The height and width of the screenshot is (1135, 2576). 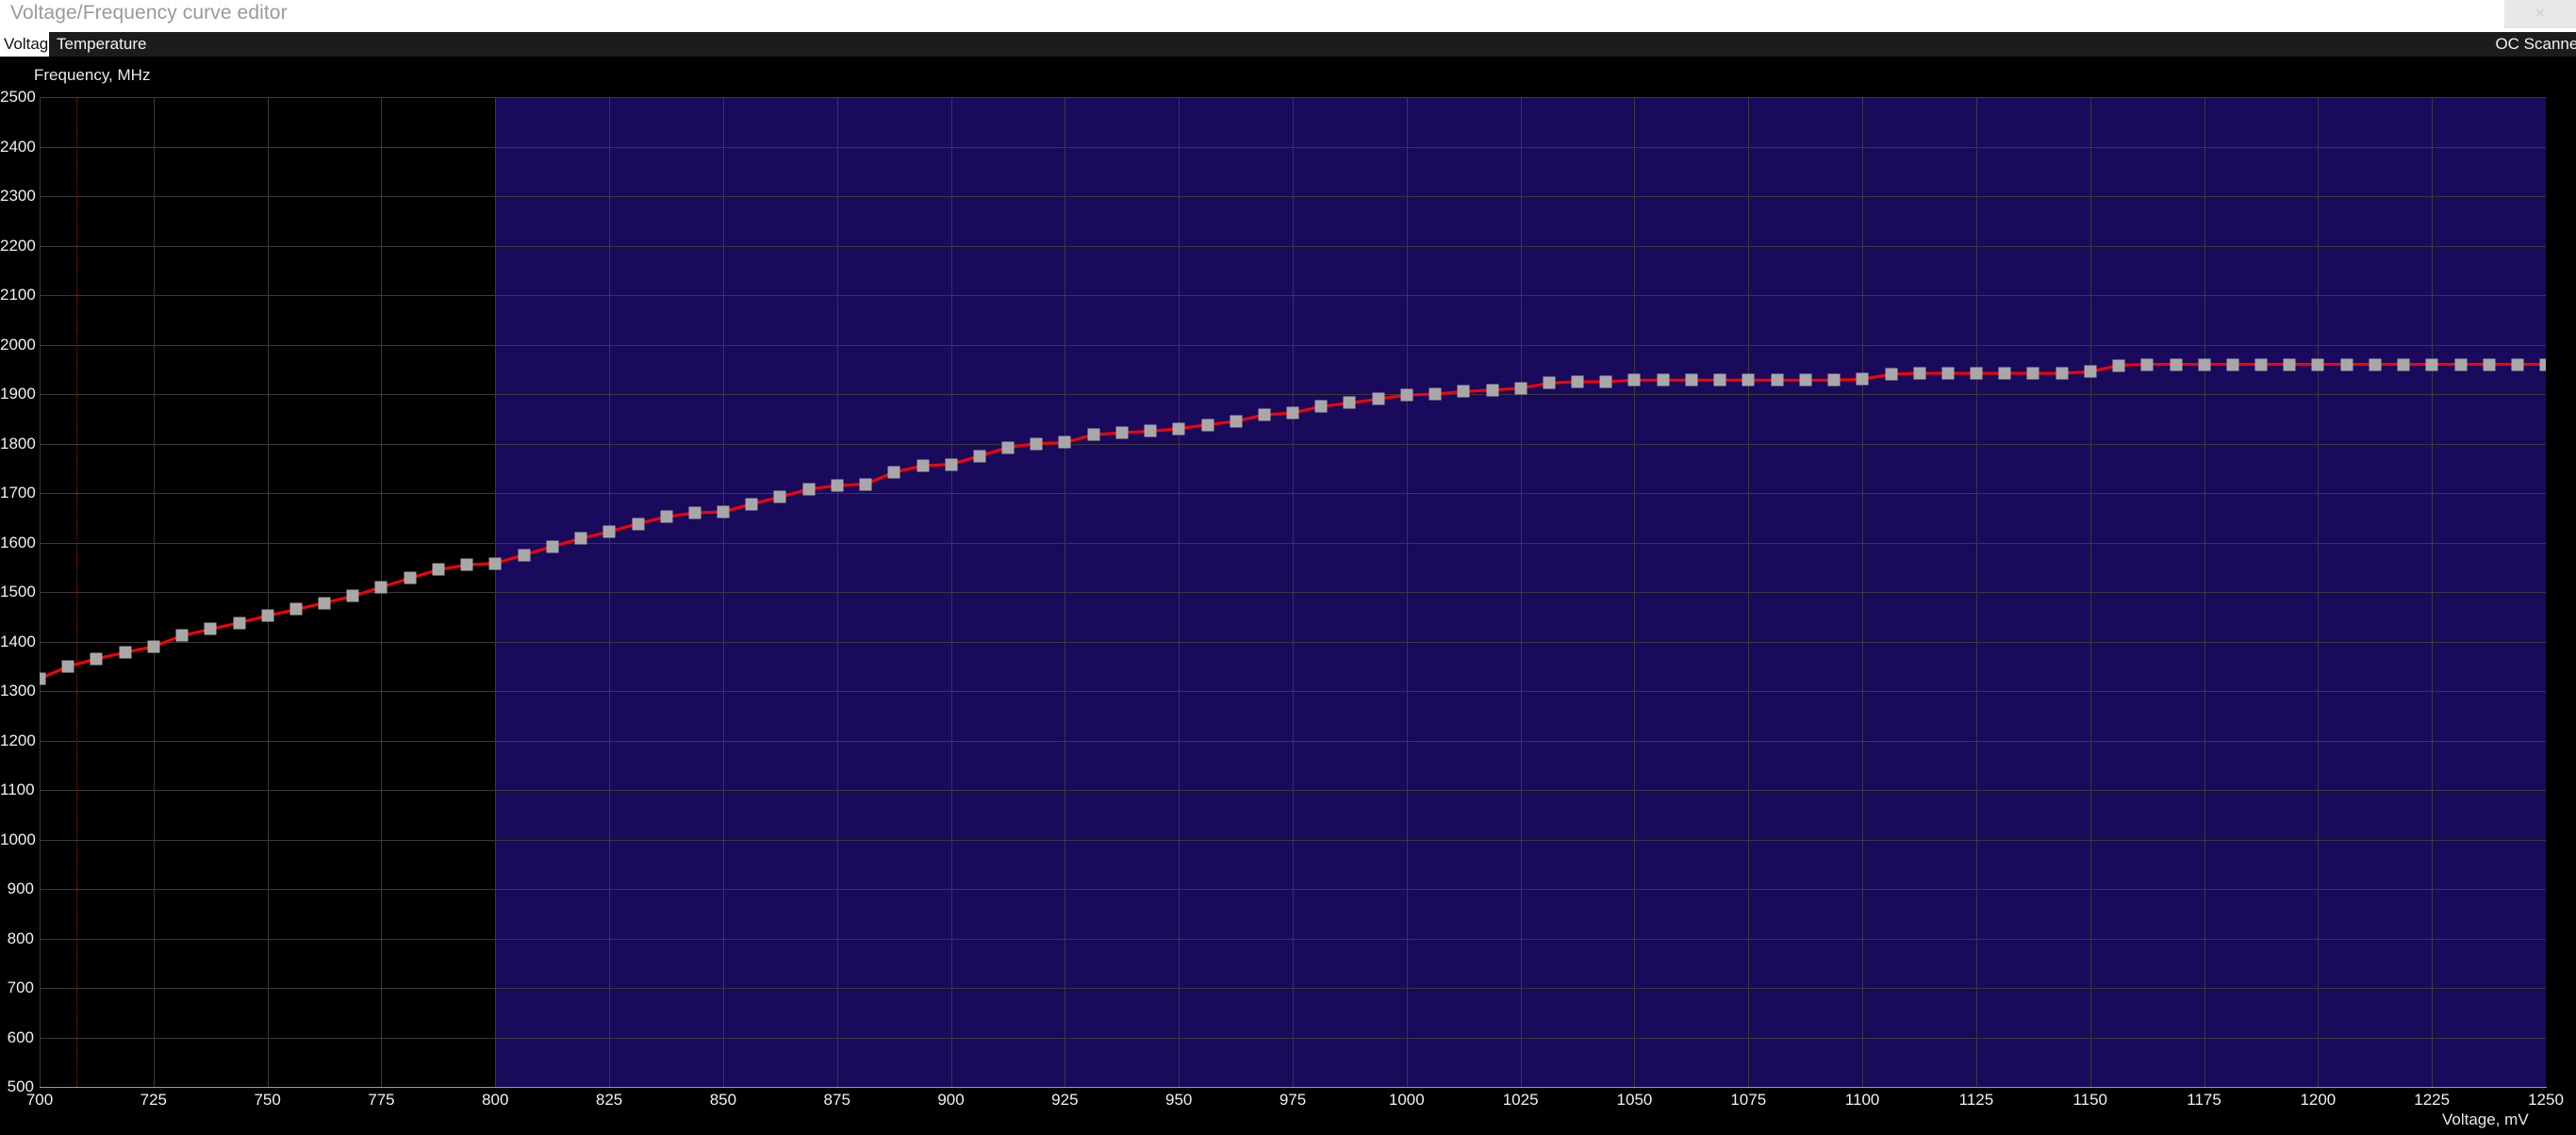 What do you see at coordinates (2540, 14) in the screenshot?
I see `close-icon: ×` at bounding box center [2540, 14].